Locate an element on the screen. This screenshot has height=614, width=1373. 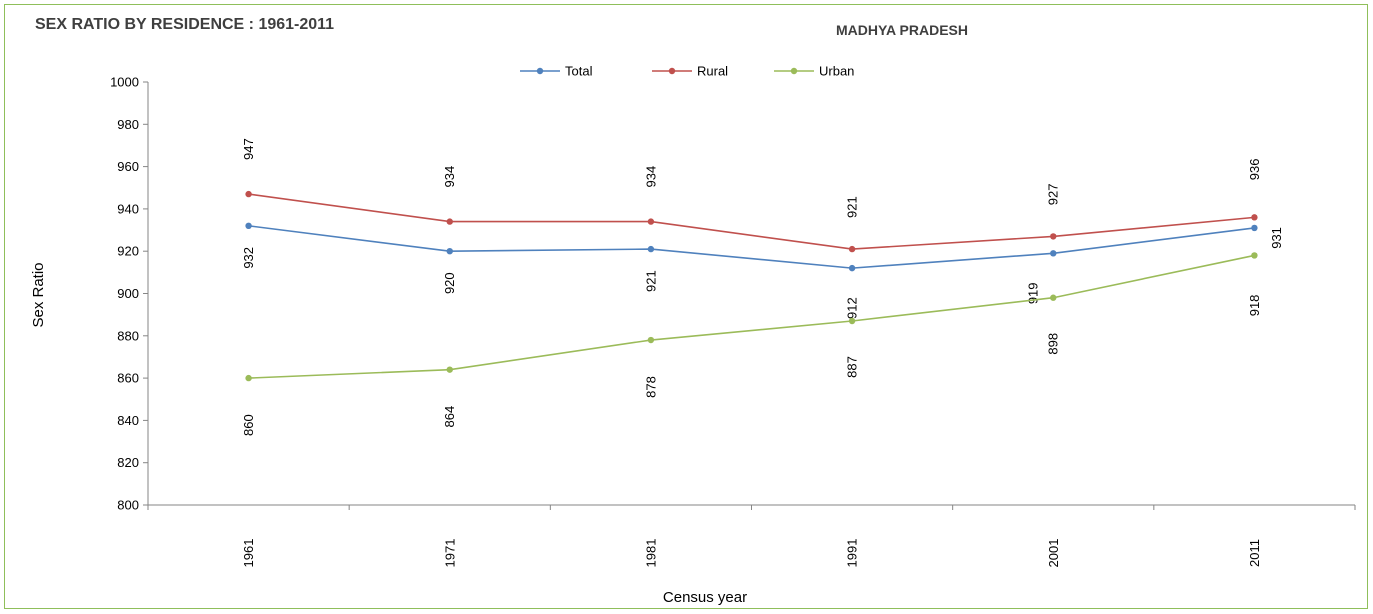
x-tick-label: 1991 is located at coordinates (852, 553).